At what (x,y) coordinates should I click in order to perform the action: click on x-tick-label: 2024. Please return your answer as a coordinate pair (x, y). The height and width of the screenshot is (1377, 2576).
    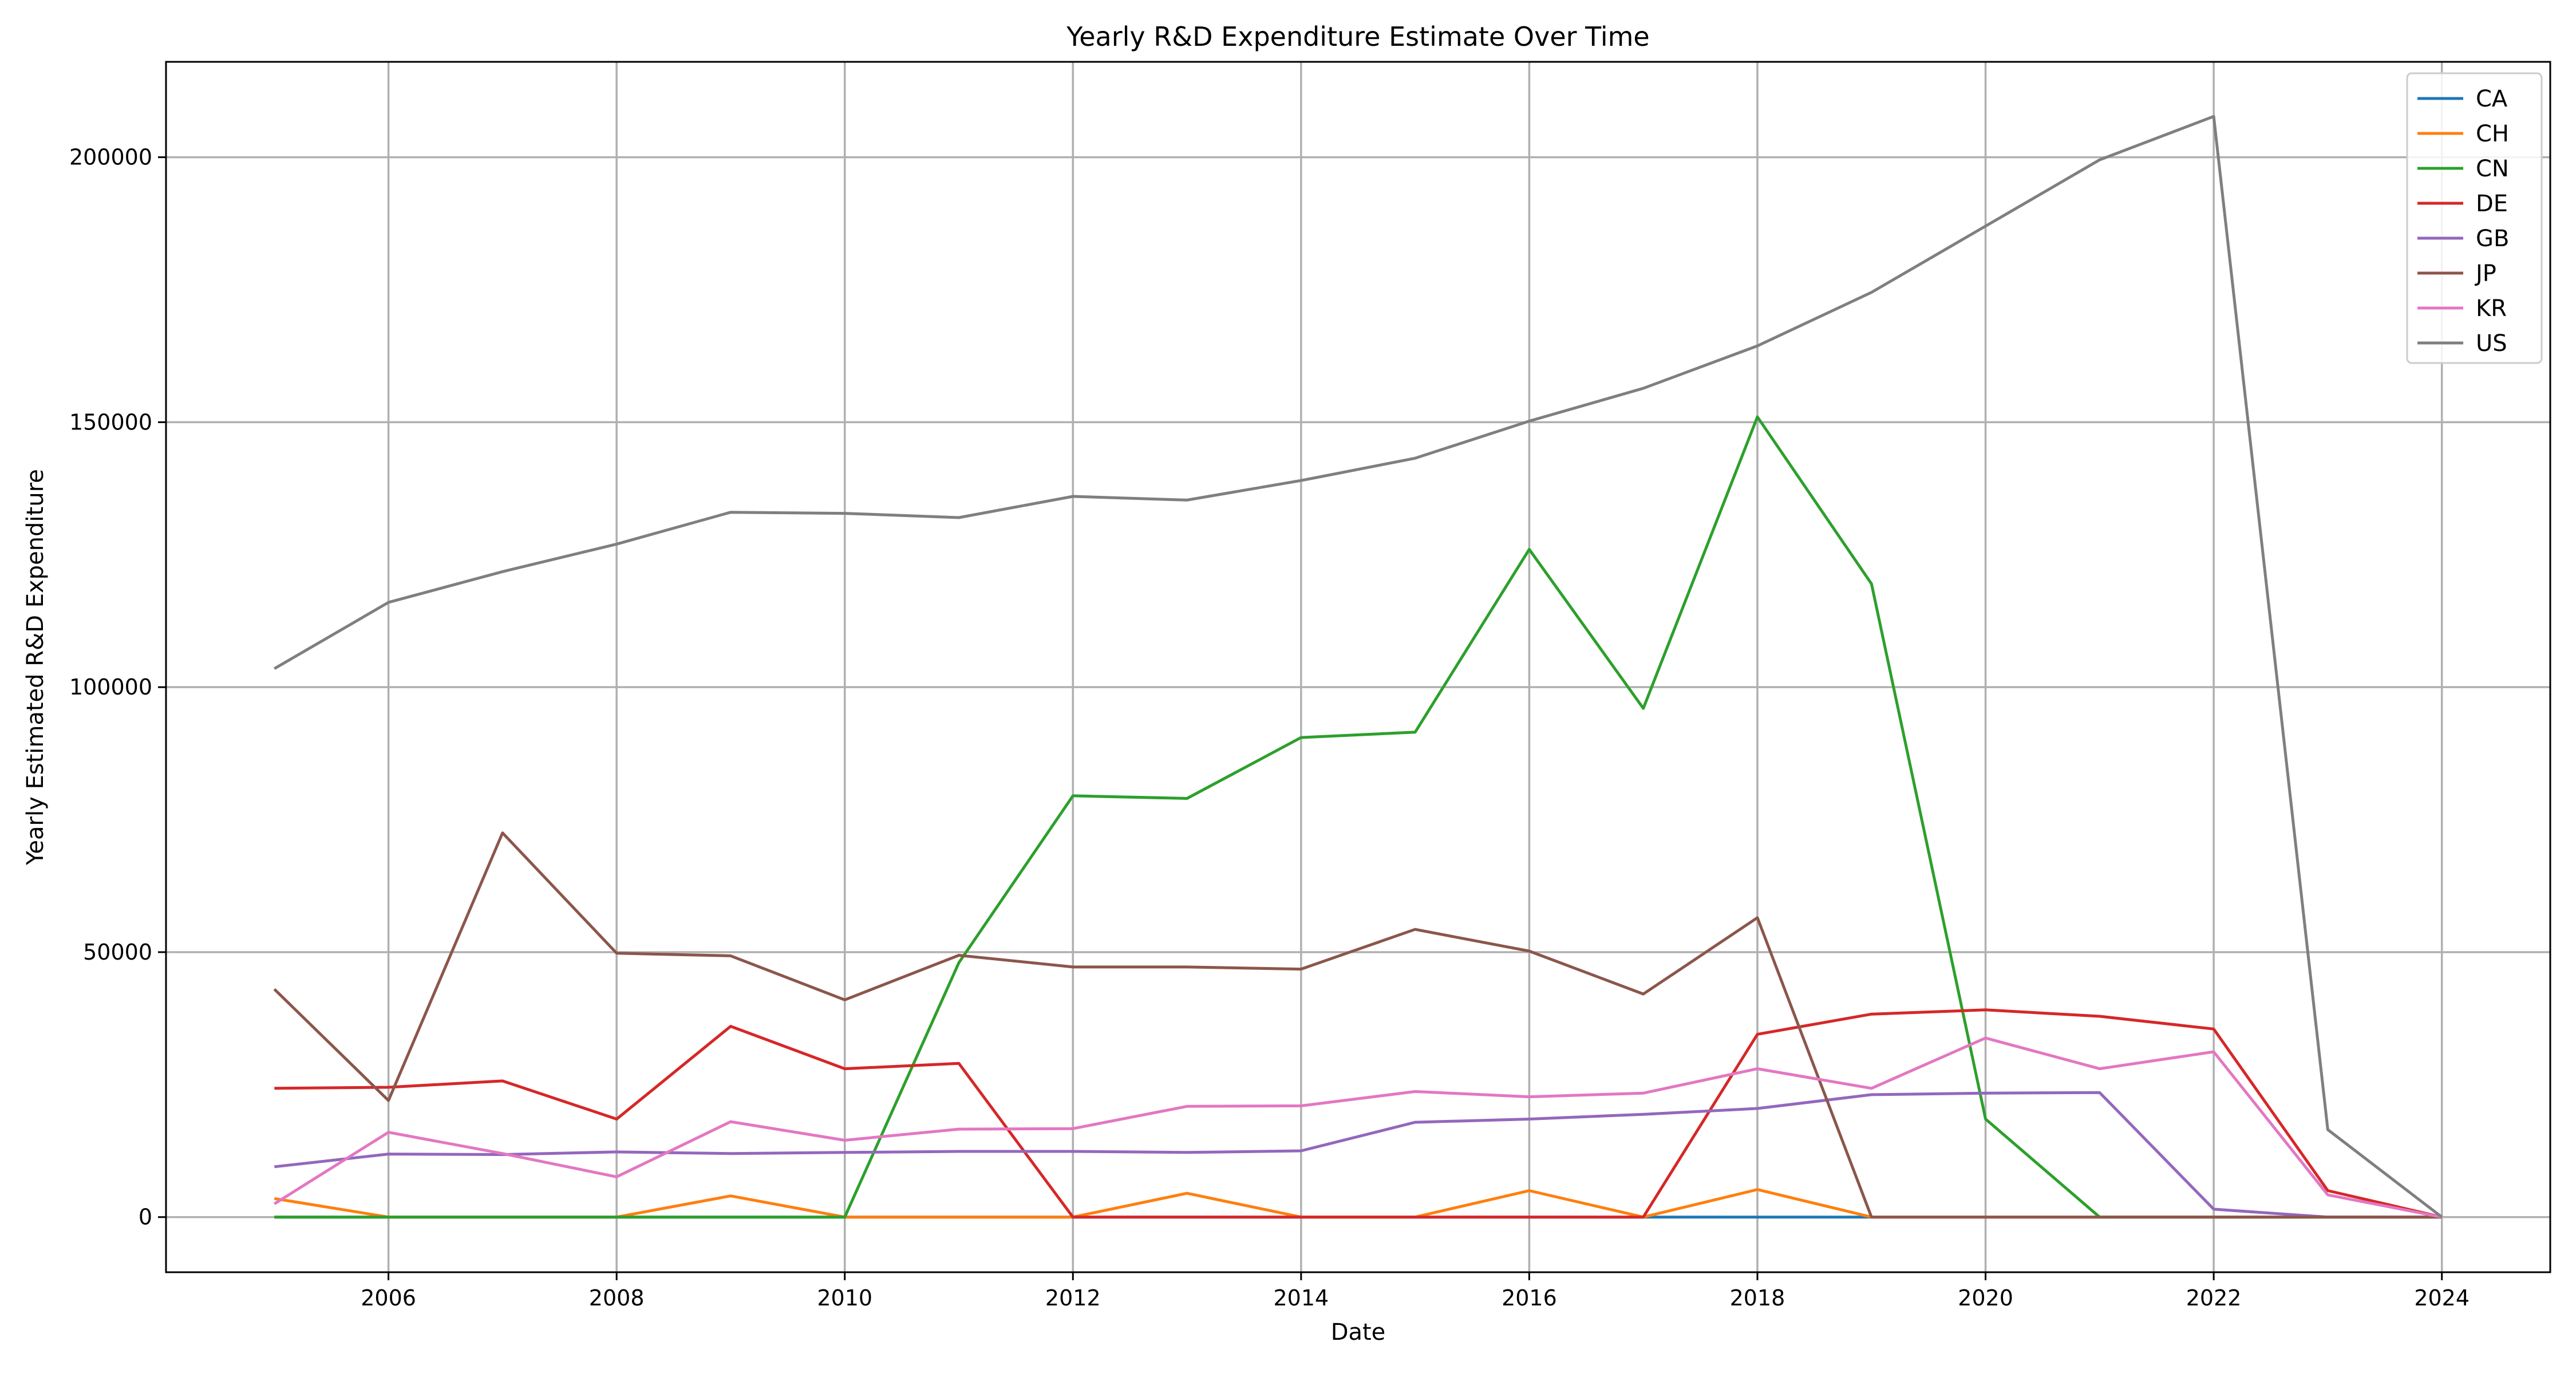
    Looking at the image, I should click on (2442, 1298).